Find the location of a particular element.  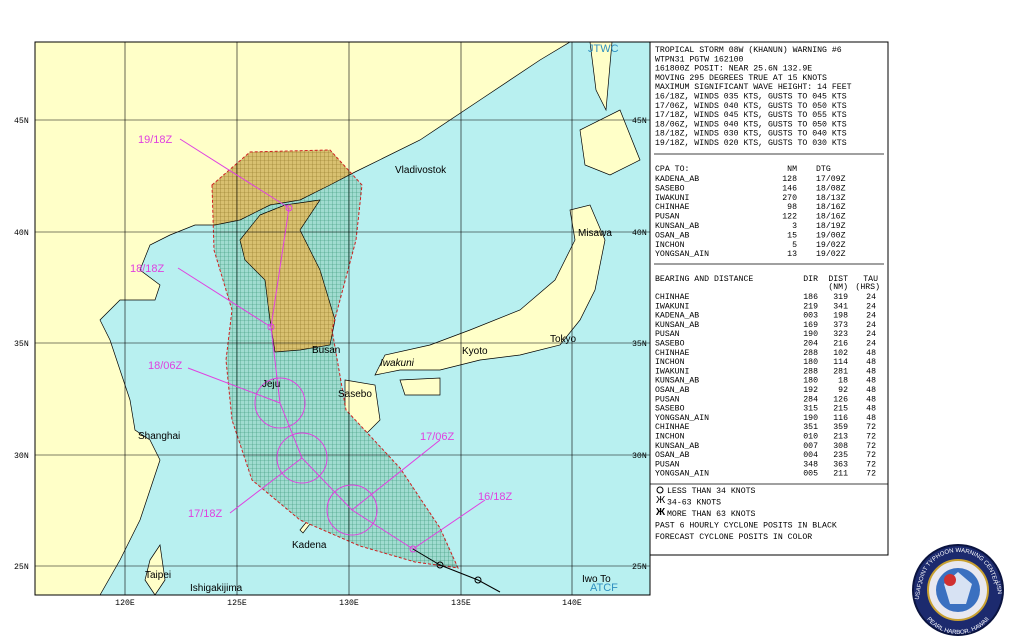

cpa-cell: 17/09Z is located at coordinates (831, 179).